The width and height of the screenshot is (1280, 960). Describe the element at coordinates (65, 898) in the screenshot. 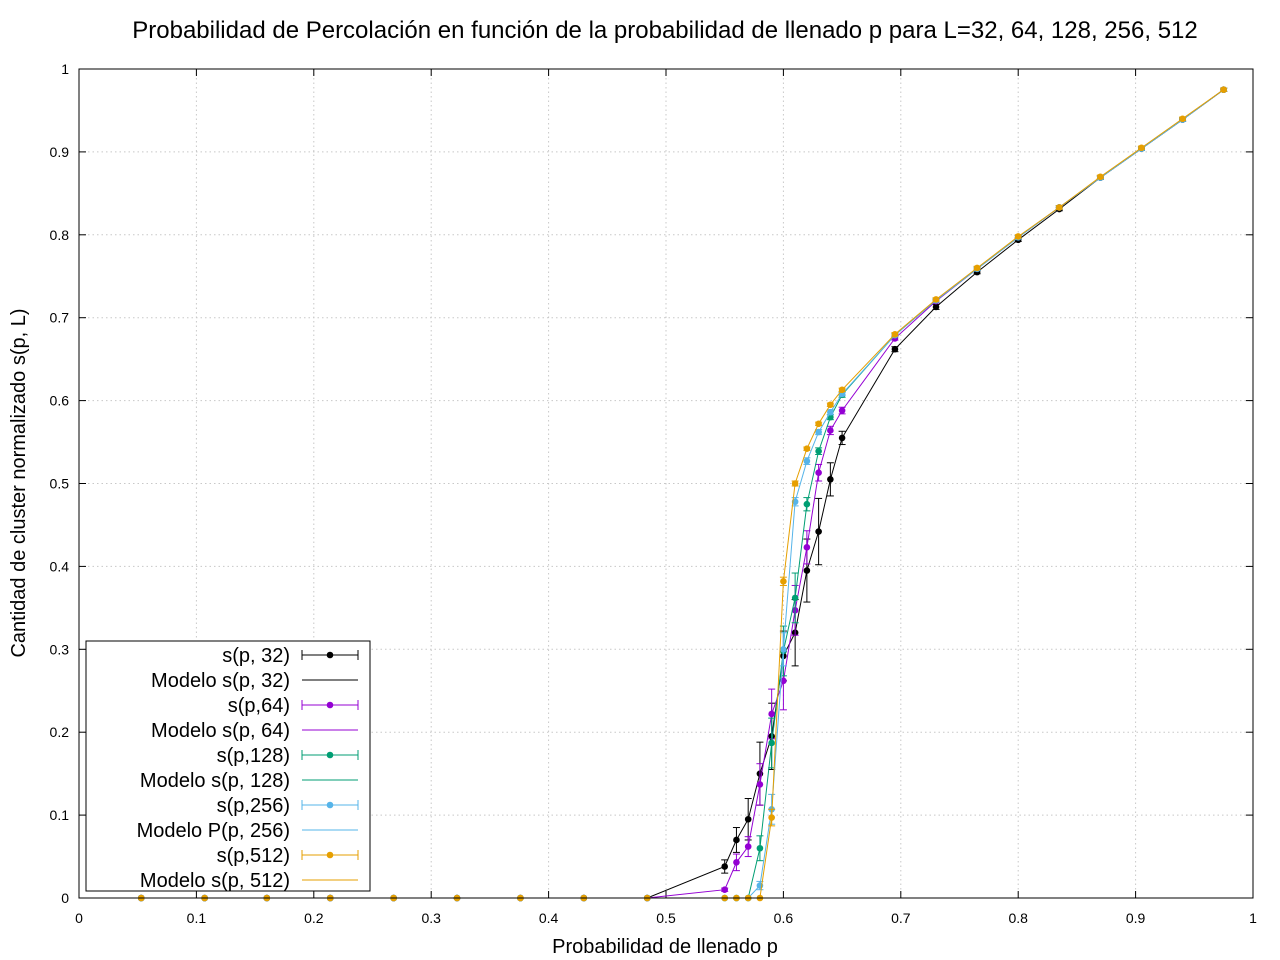

I see `y-tick-label: 0` at that location.